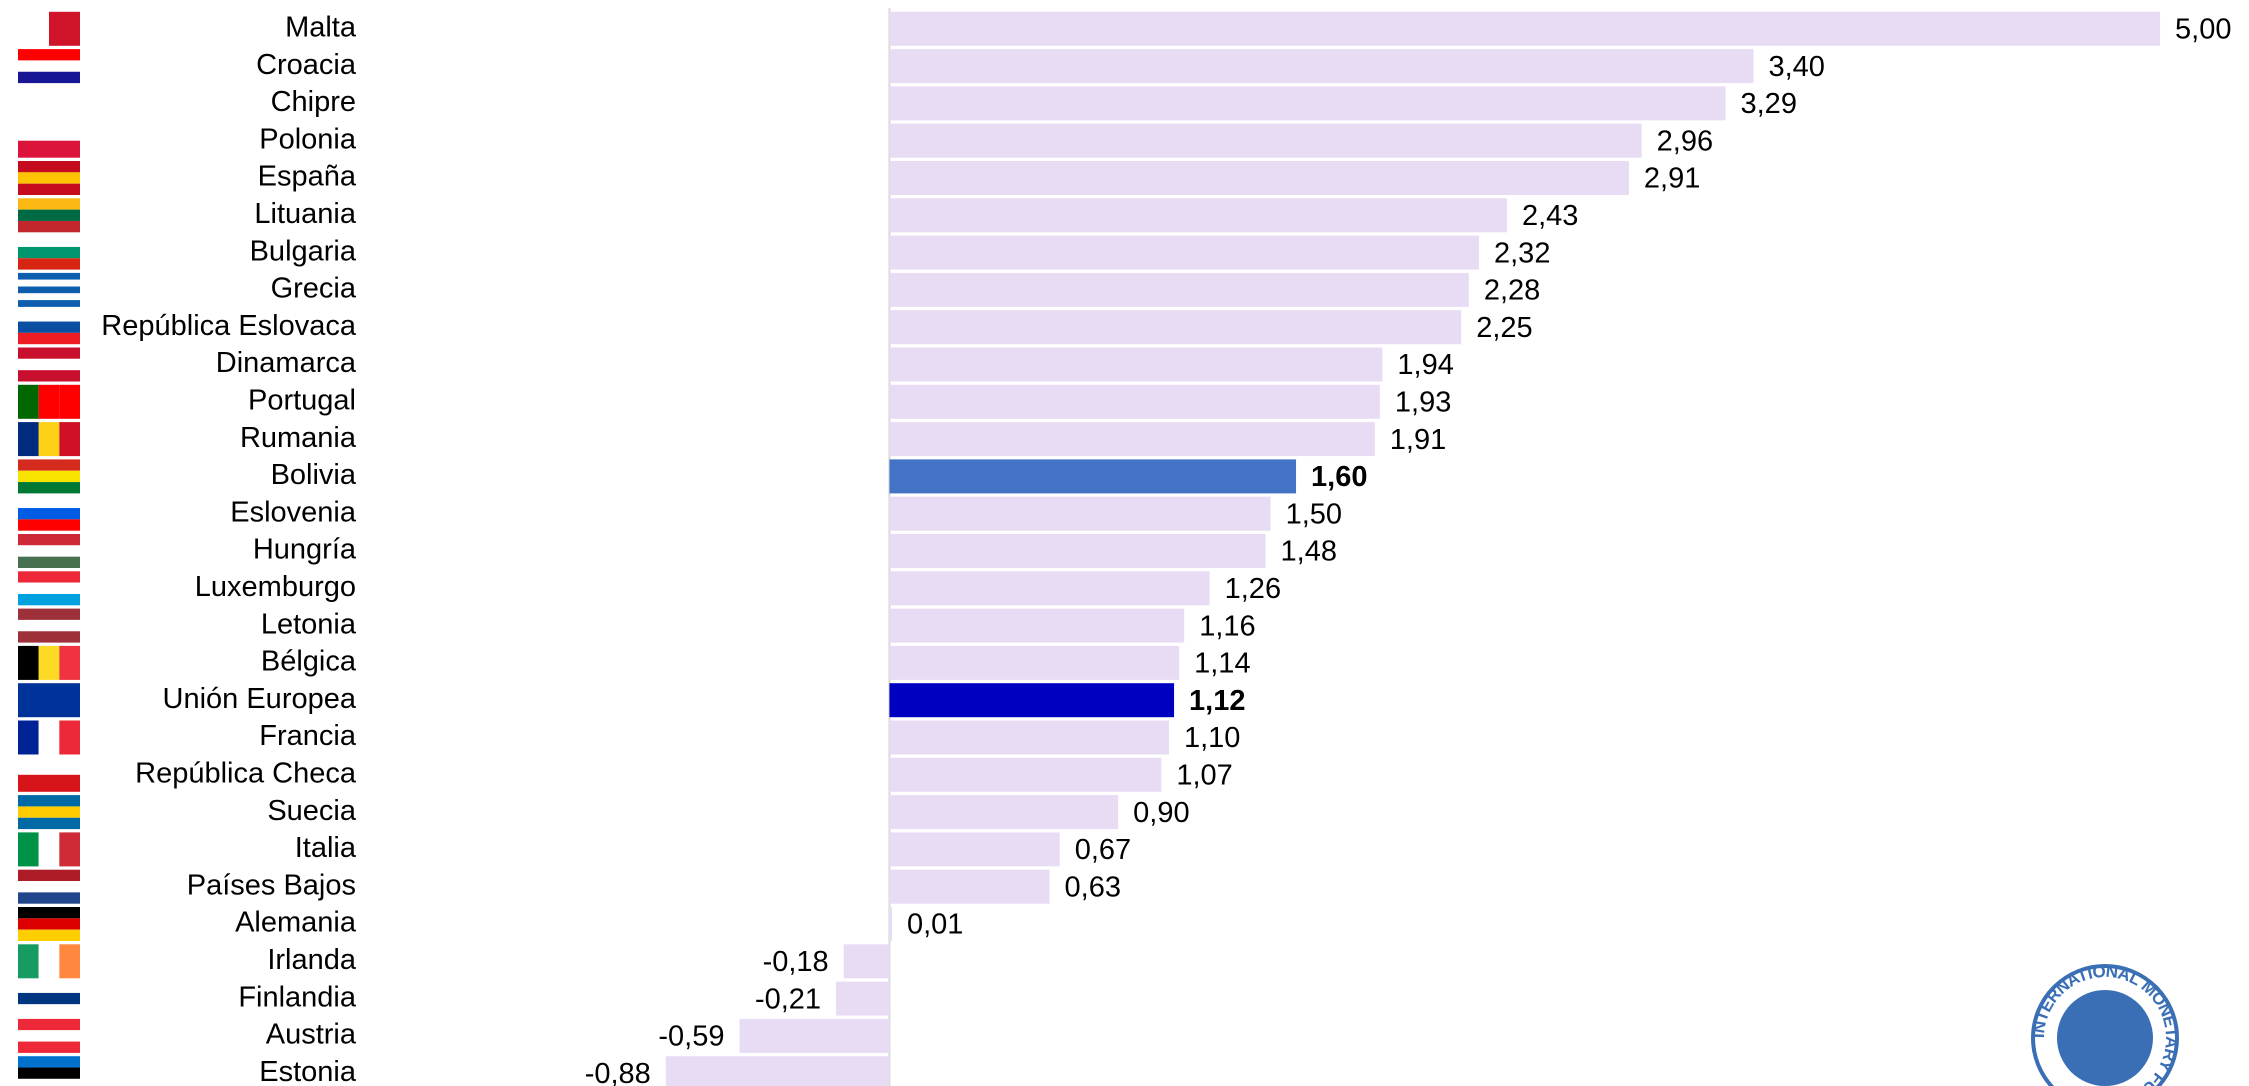 The image size is (2249, 1086). What do you see at coordinates (1522, 253) in the screenshot?
I see `value-label: 2,32` at bounding box center [1522, 253].